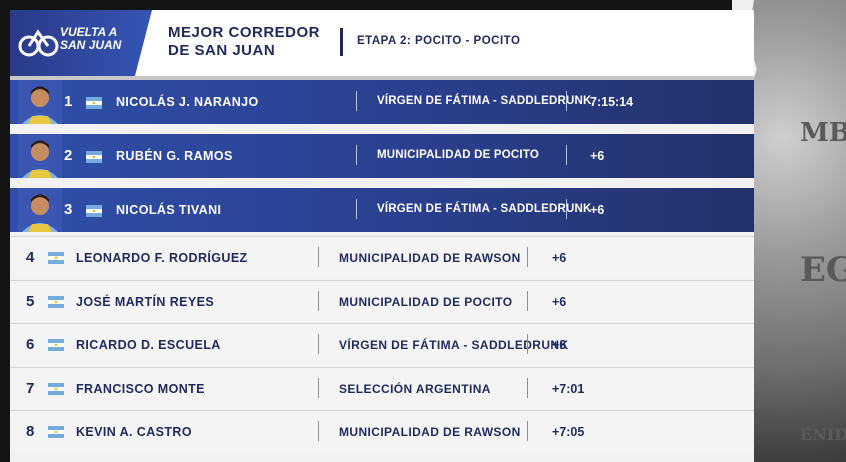  What do you see at coordinates (134, 432) in the screenshot?
I see `rider-name: KEVIN A. CASTRO` at bounding box center [134, 432].